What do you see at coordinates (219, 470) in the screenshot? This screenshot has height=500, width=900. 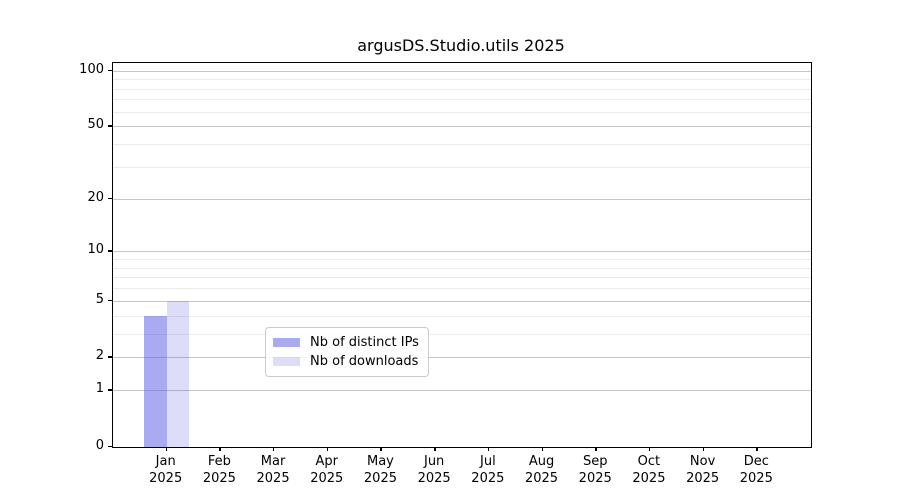 I see `x-tick-label-feb: Feb 2025` at bounding box center [219, 470].